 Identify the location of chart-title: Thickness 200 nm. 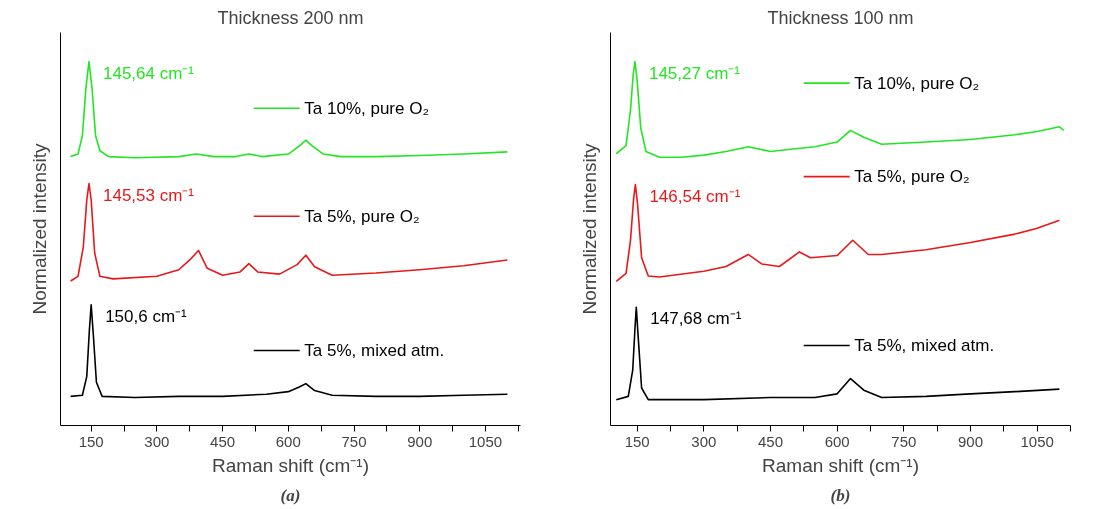
(290, 17).